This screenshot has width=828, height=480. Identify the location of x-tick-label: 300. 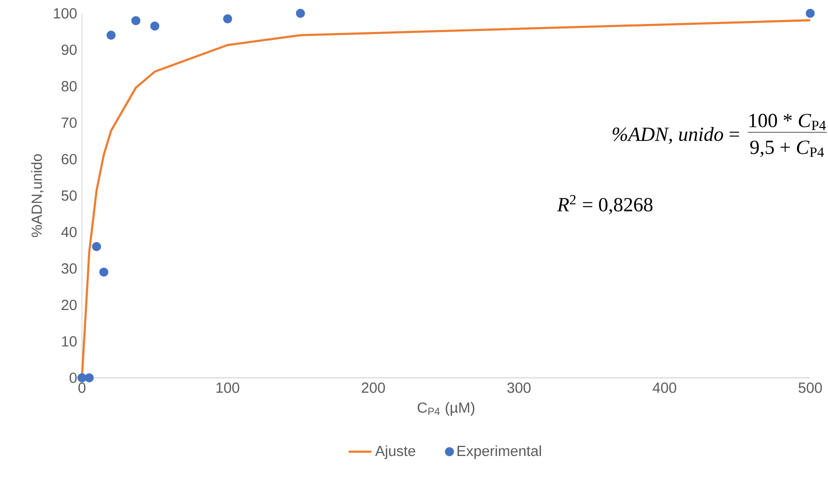
(519, 388).